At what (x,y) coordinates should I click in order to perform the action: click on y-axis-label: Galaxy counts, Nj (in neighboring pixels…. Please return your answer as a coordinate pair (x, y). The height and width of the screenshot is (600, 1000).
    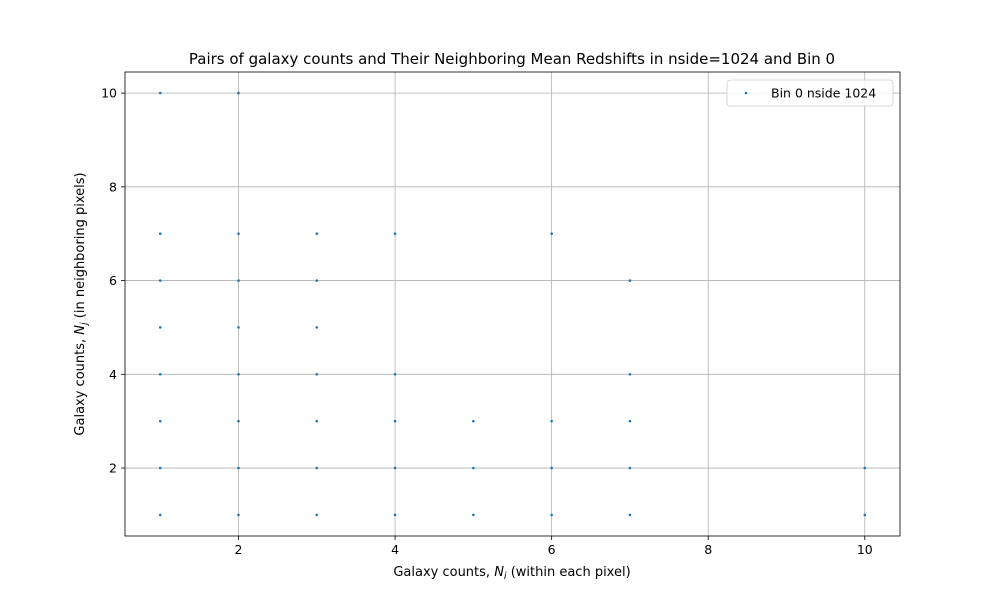
    Looking at the image, I should click on (81, 303).